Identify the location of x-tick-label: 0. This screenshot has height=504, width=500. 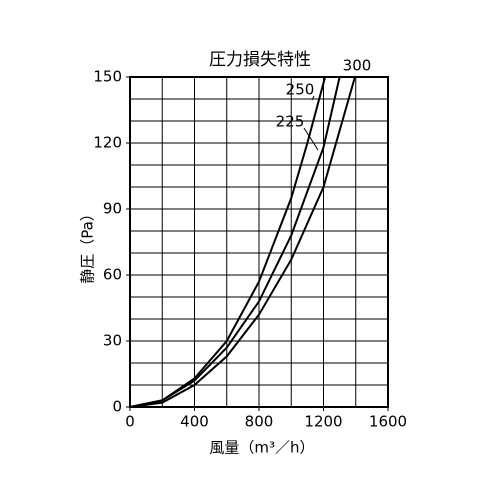
(130, 422).